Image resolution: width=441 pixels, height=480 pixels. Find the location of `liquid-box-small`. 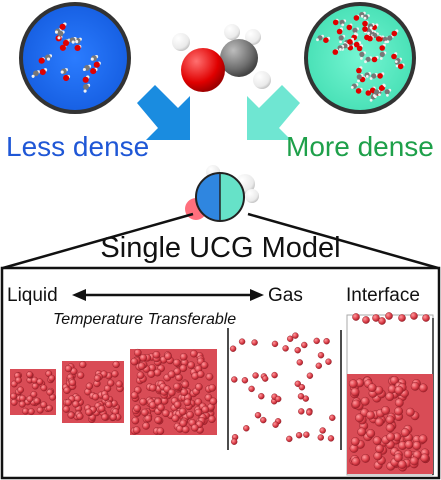

liquid-box-small is located at coordinates (33, 392).